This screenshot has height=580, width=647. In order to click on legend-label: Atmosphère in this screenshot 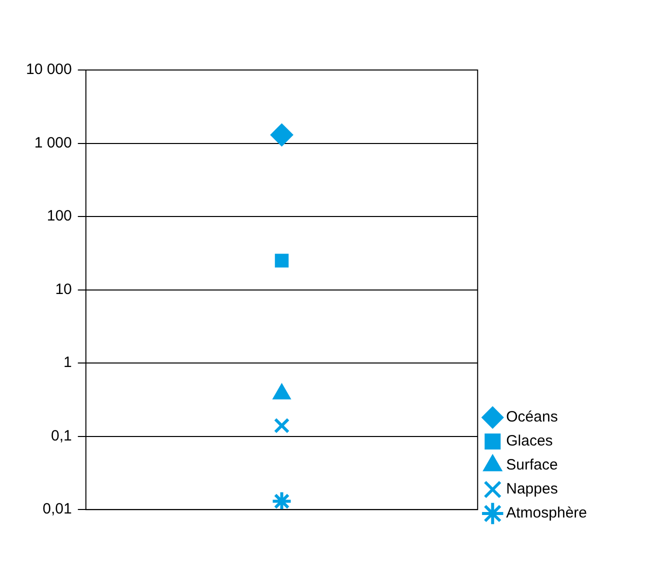, I will do `click(546, 513)`.